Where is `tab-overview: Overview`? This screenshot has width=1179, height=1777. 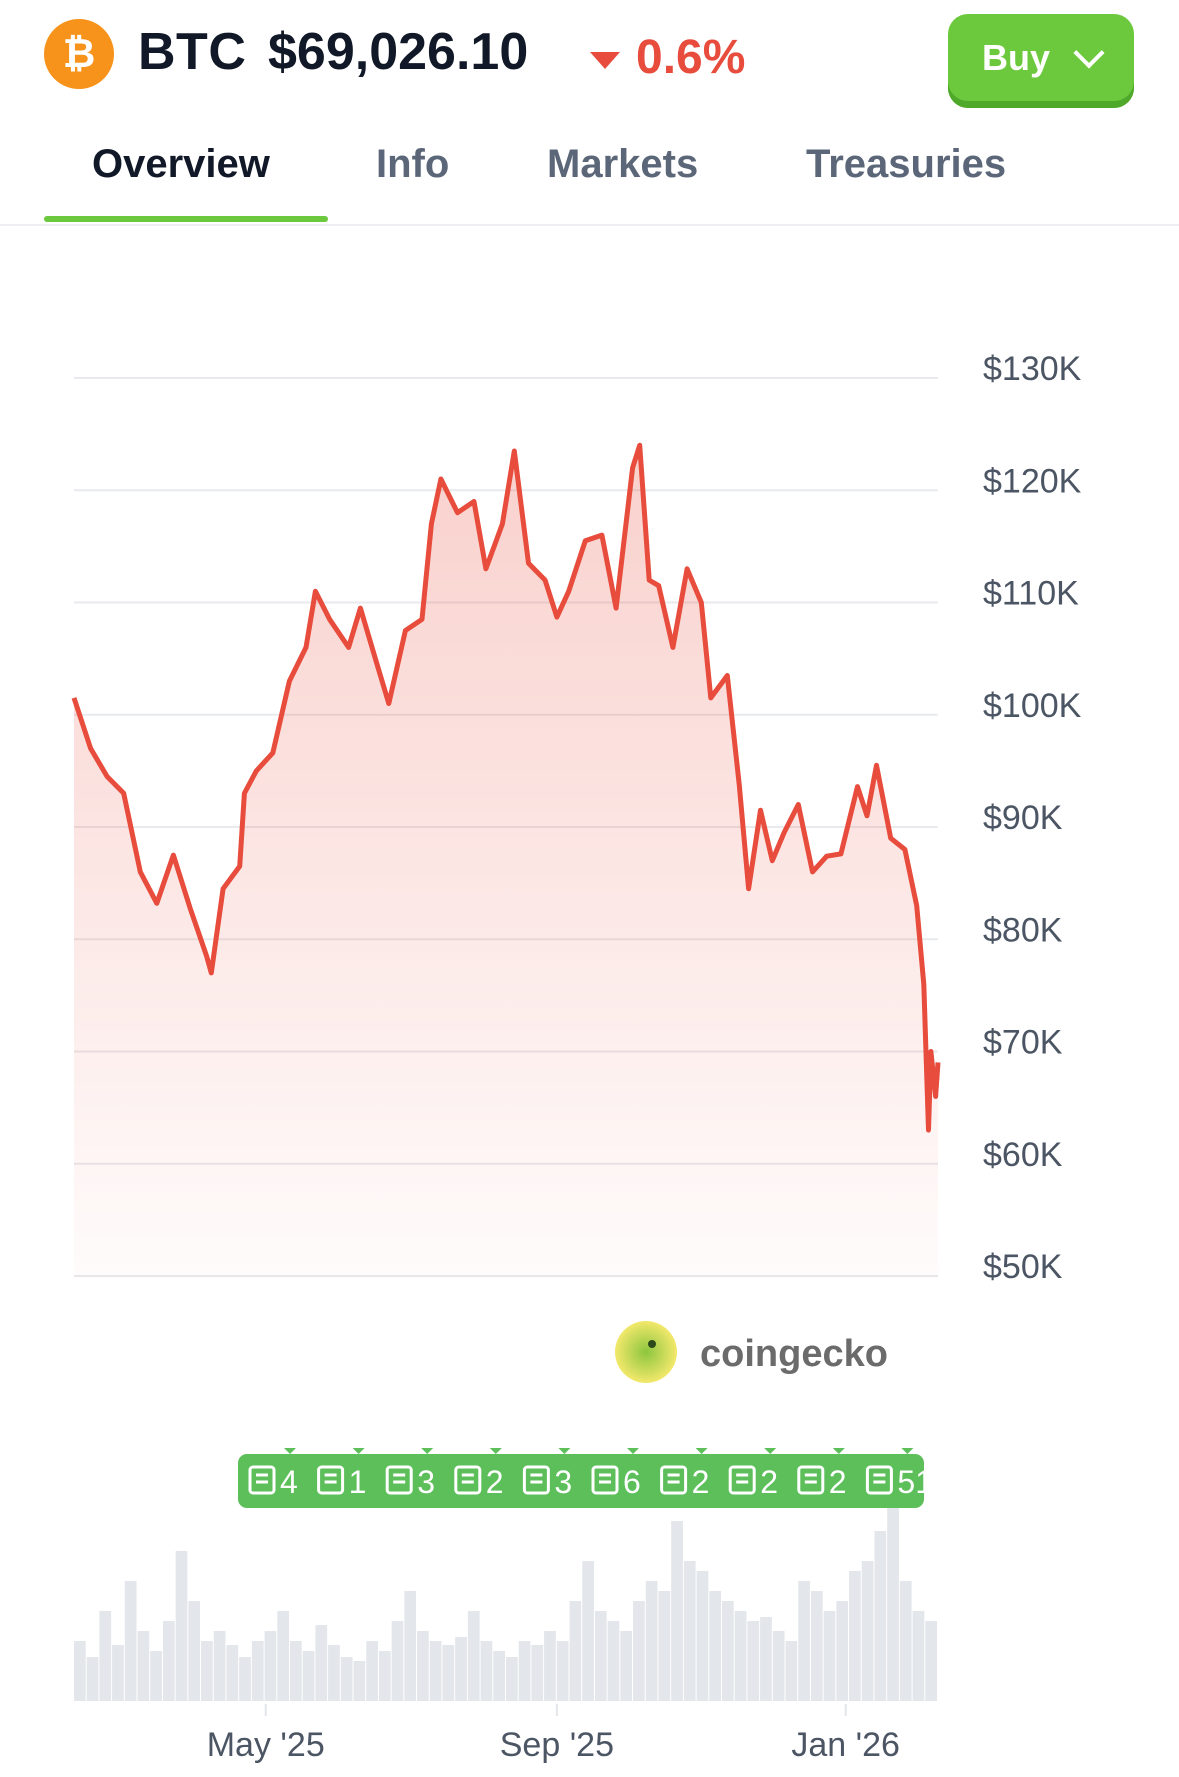 tab-overview: Overview is located at coordinates (181, 164).